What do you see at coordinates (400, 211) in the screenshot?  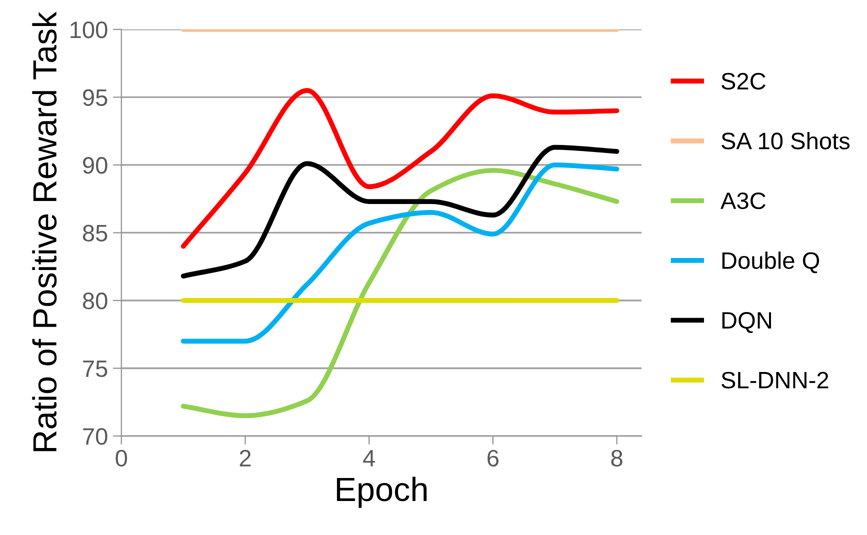 I see `line-series` at bounding box center [400, 211].